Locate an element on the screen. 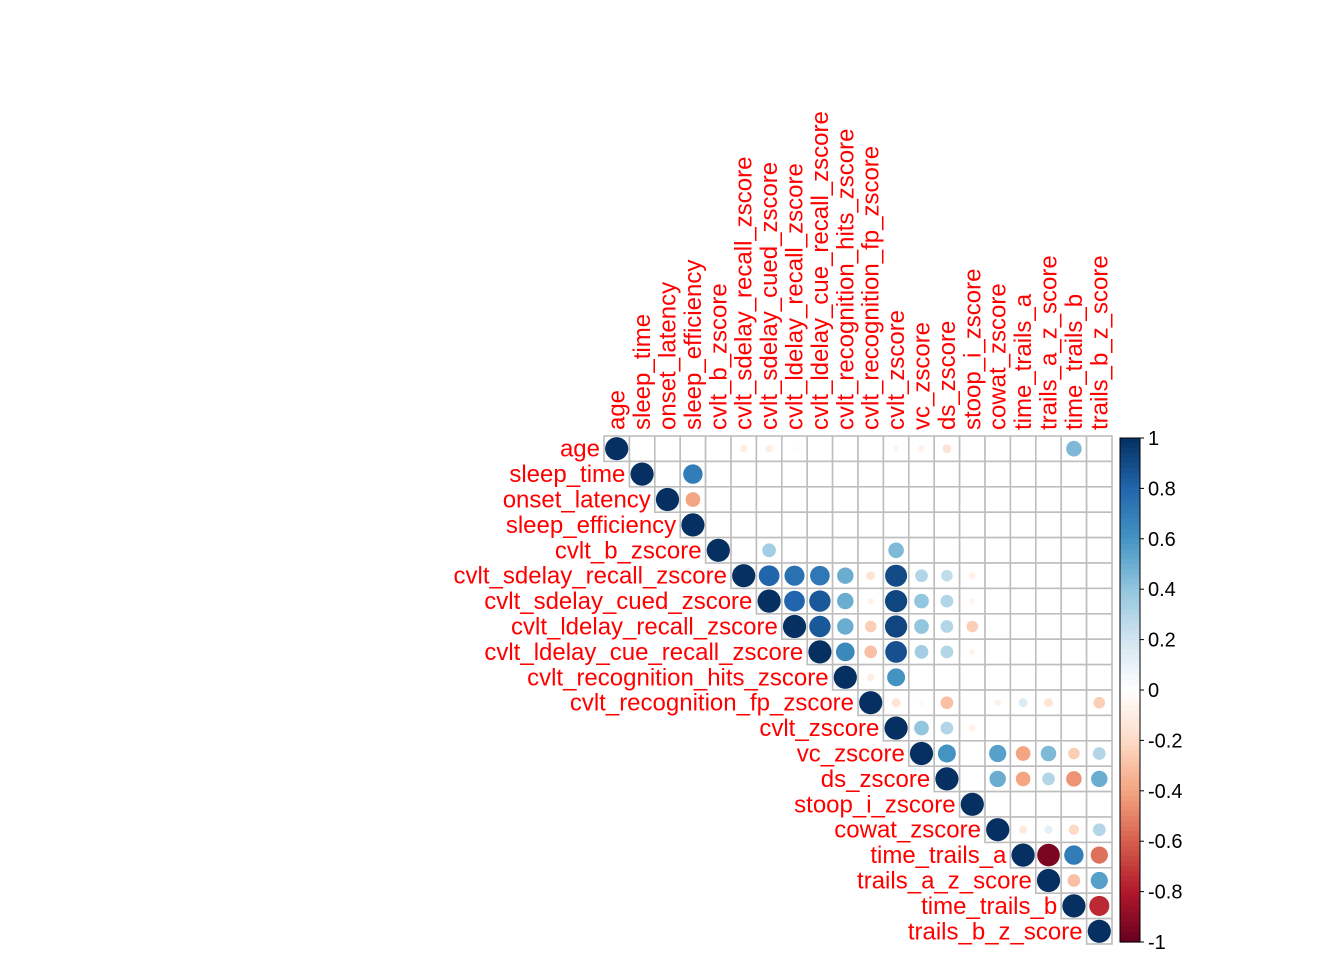 The width and height of the screenshot is (1344, 960). row-label: time_trails_b is located at coordinates (989, 906).